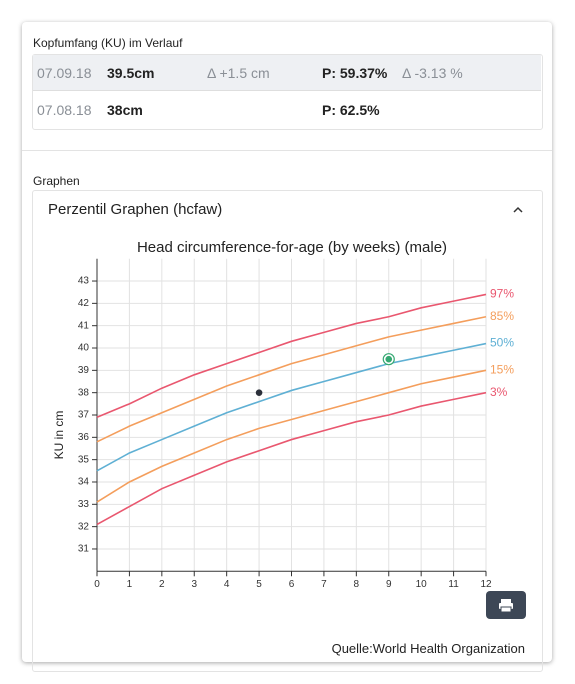  Describe the element at coordinates (287, 150) in the screenshot. I see `divider` at that location.